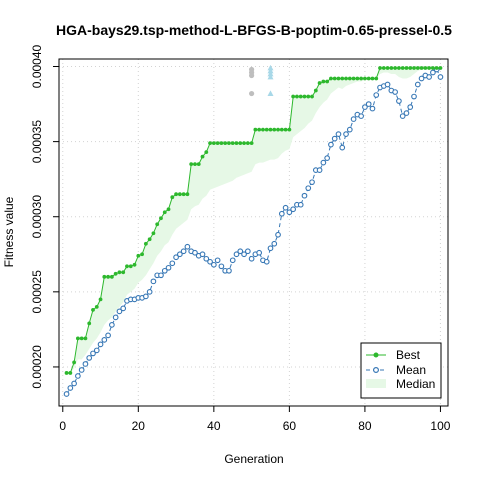 The width and height of the screenshot is (480, 480). Describe the element at coordinates (139, 426) in the screenshot. I see `x-tick-label: 20` at that location.